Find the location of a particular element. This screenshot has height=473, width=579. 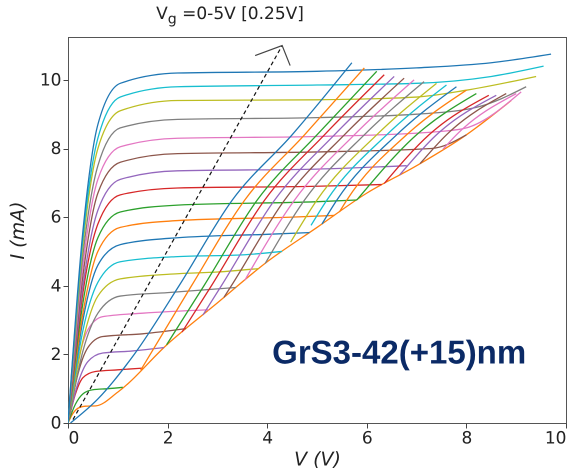

x-tick-label: 6 is located at coordinates (367, 438).